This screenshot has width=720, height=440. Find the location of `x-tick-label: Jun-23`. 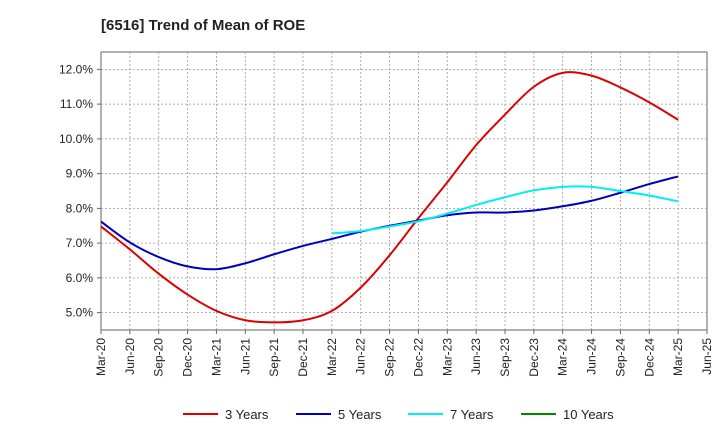

x-tick-label: Jun-23 is located at coordinates (476, 356).